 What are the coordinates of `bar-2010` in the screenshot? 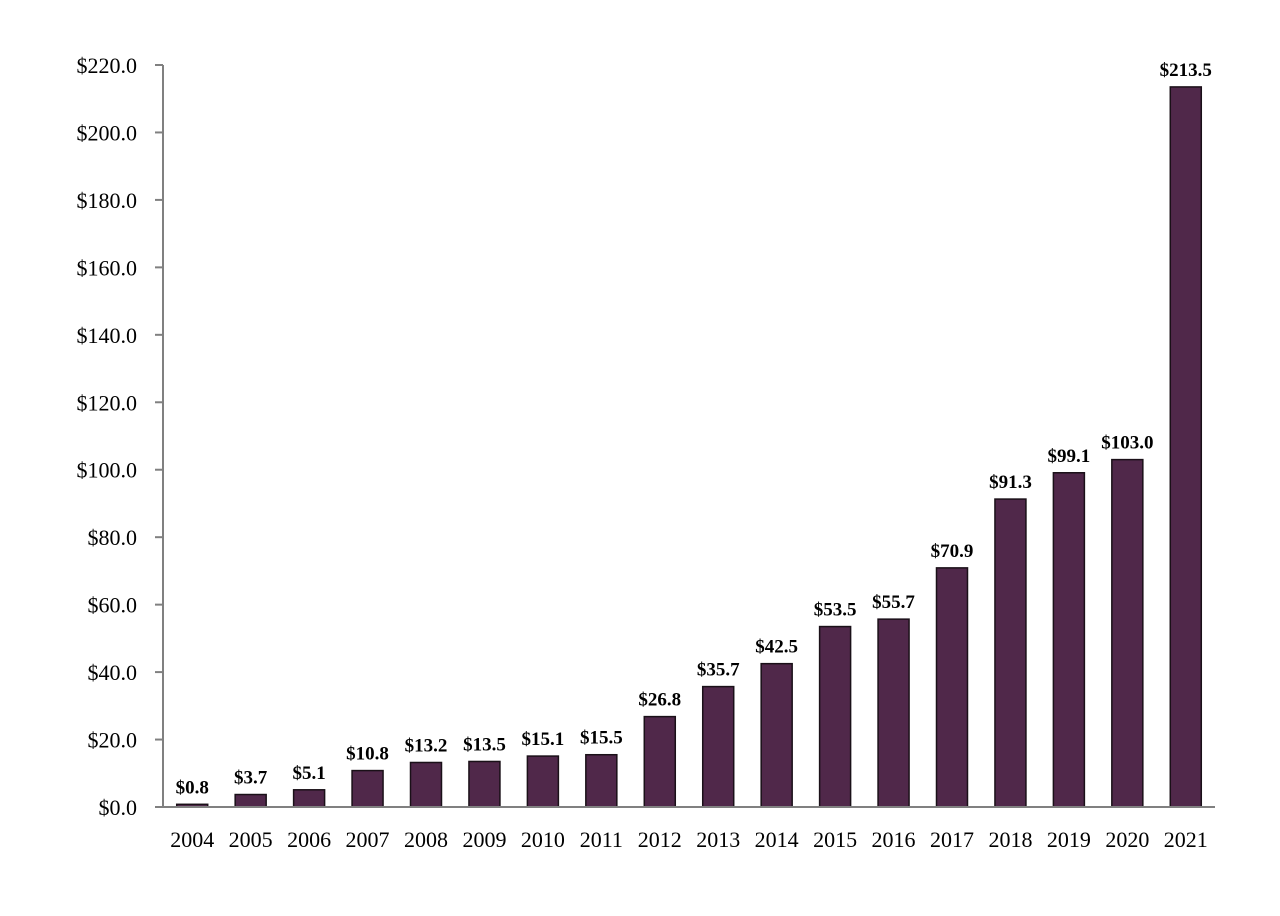 It's located at (543, 781).